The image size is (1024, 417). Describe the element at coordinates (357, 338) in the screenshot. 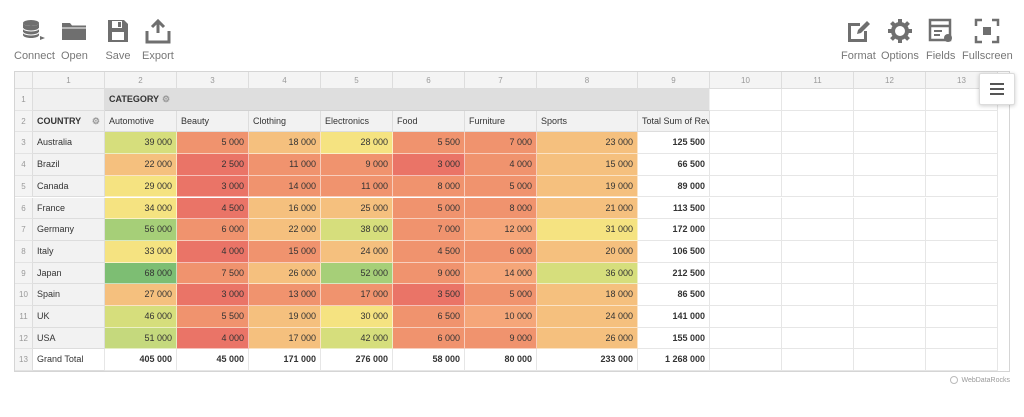

I see `value-cell: 42 000` at that location.